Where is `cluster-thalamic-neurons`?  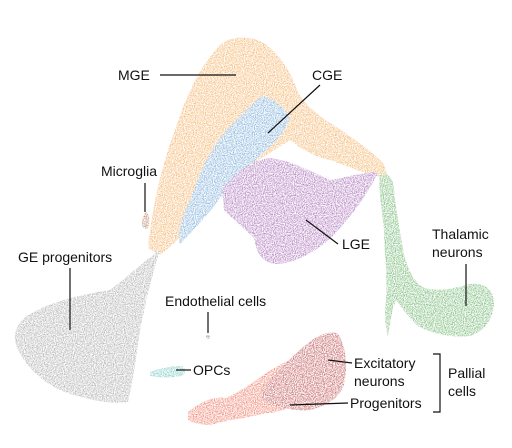
cluster-thalamic-neurons is located at coordinates (436, 255).